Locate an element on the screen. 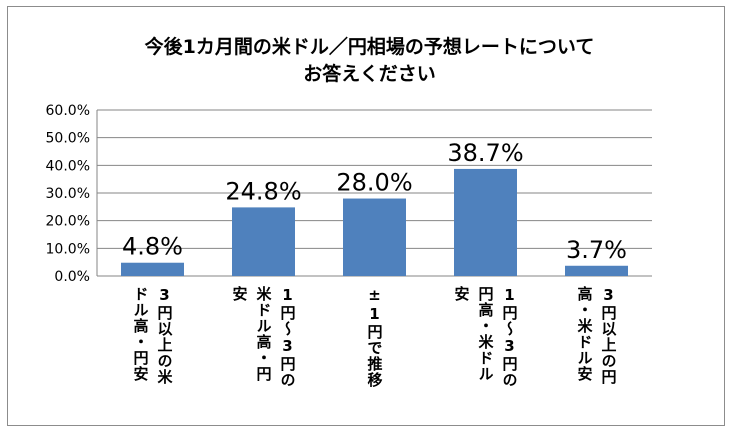  data-label: 4.8% is located at coordinates (152, 247).